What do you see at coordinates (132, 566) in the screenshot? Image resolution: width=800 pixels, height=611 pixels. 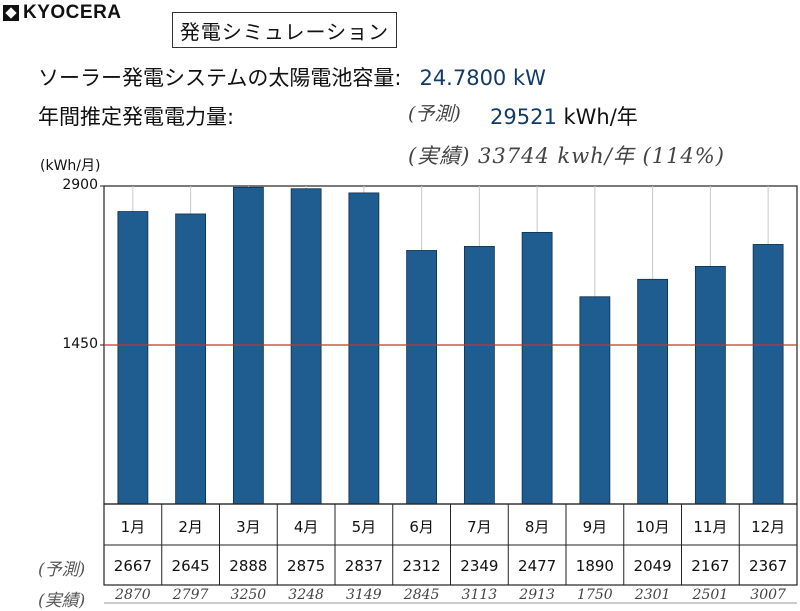 I see `predicted-value: 2667` at bounding box center [132, 566].